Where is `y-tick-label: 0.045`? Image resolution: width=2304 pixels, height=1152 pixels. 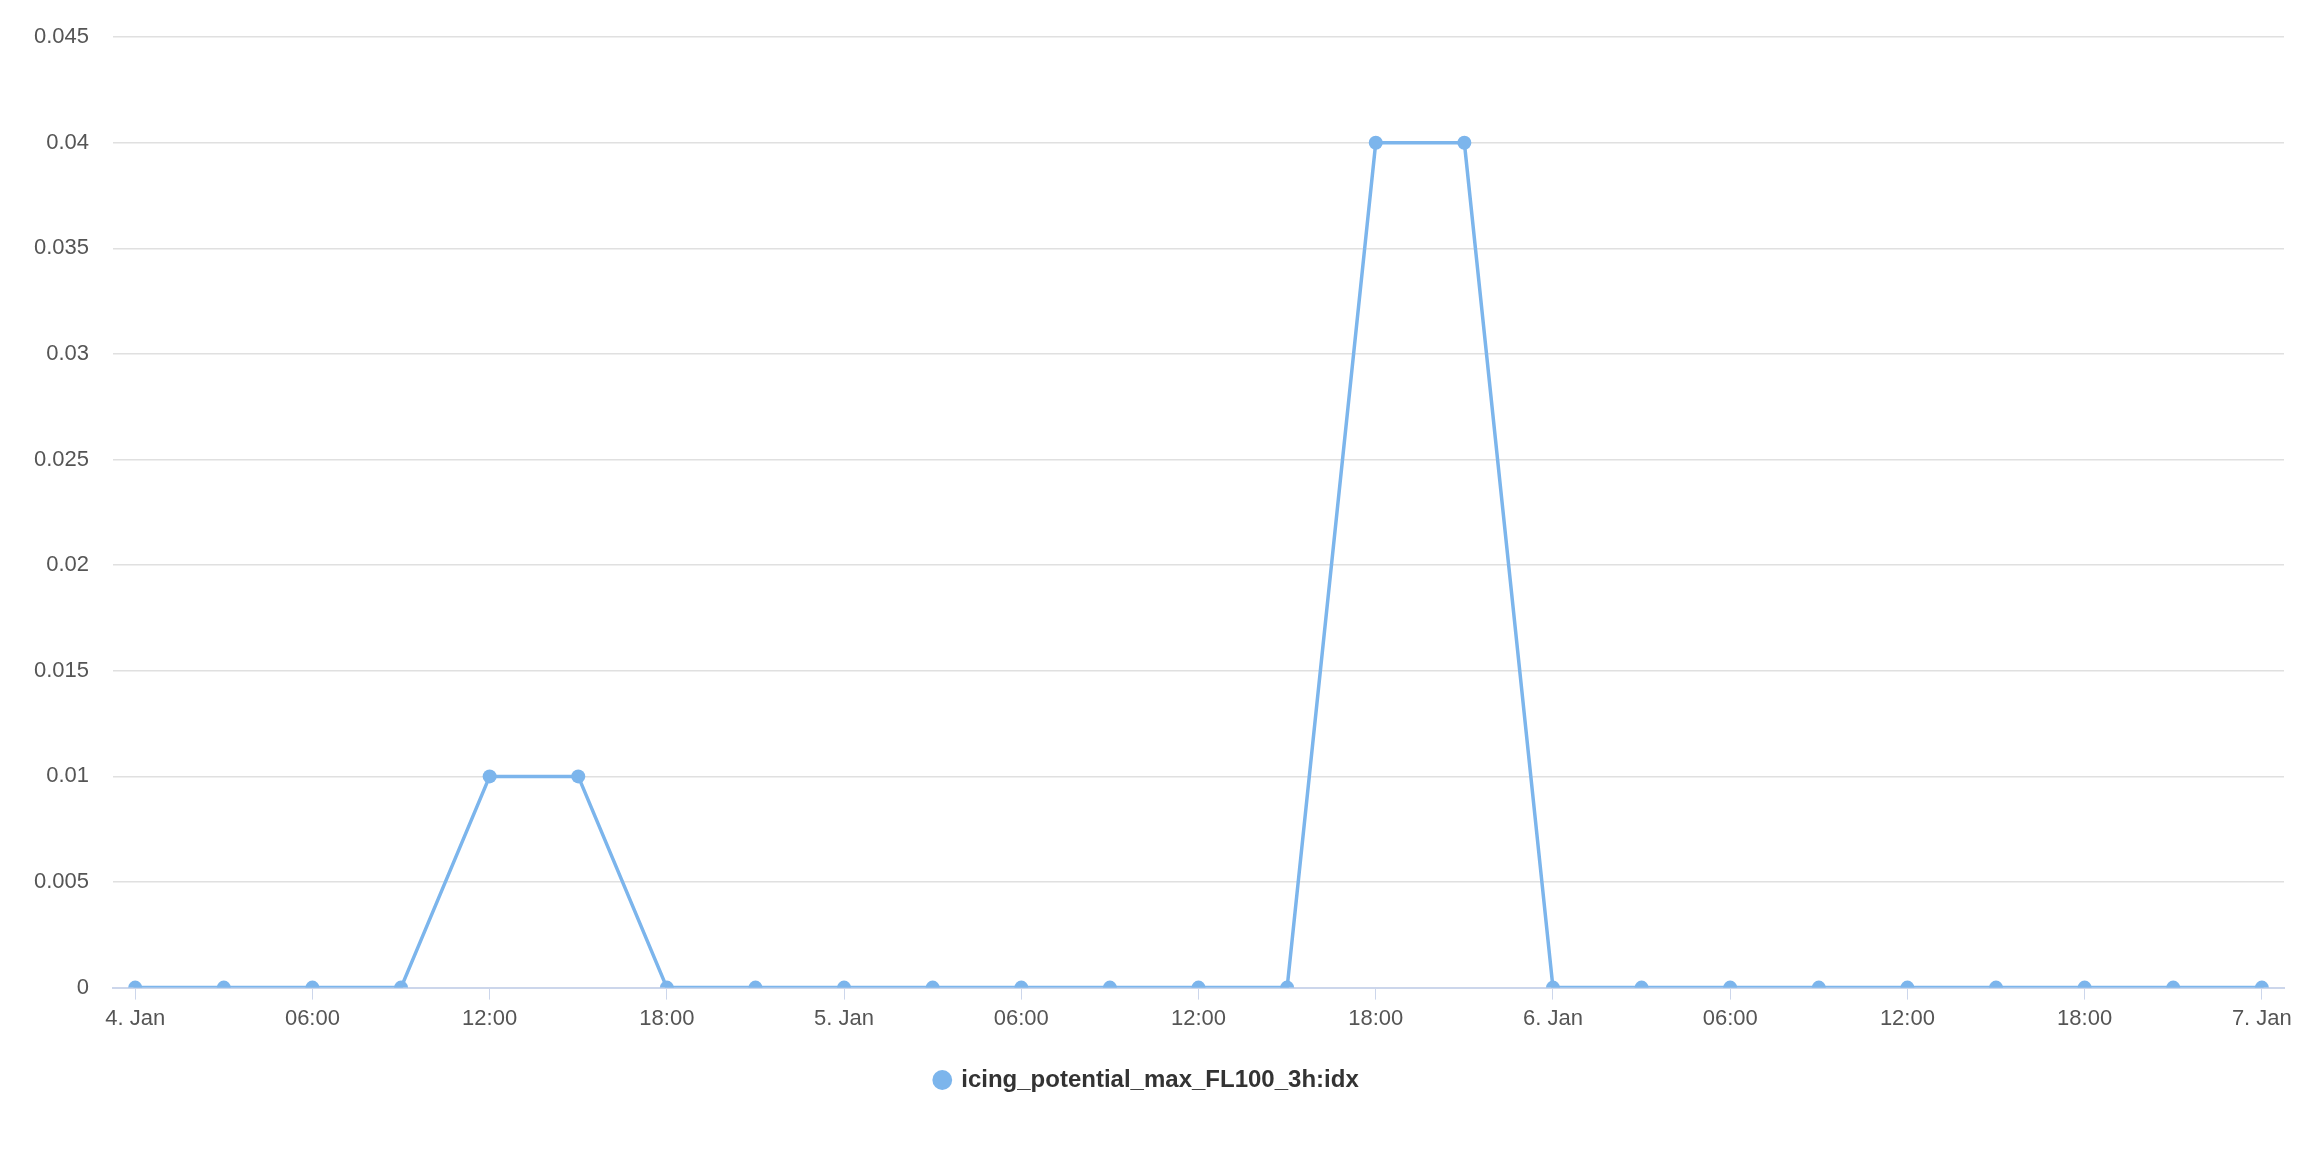
y-tick-label: 0.045 is located at coordinates (61, 36).